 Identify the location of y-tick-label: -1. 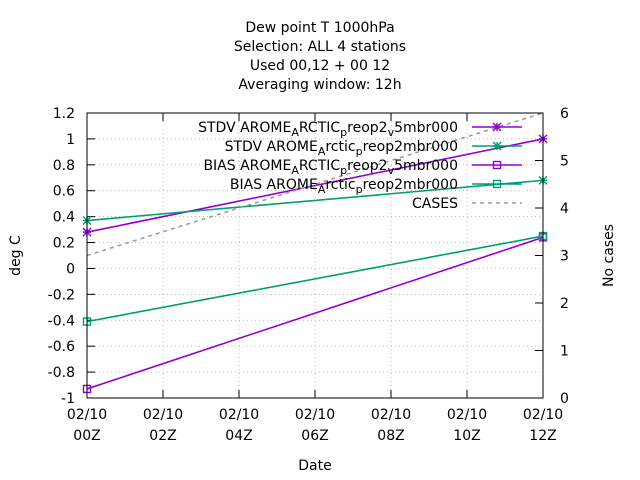
(68, 399).